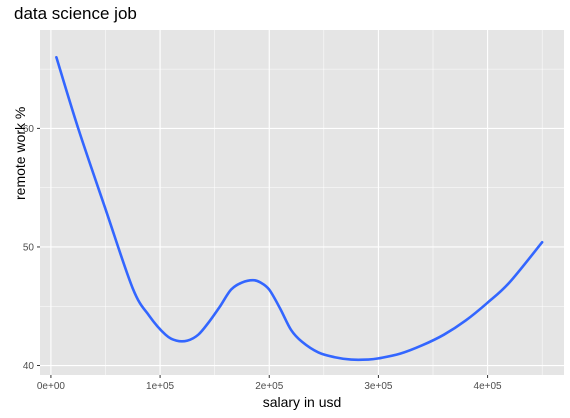  I want to click on y-tick-label: 60, so click(29, 129).